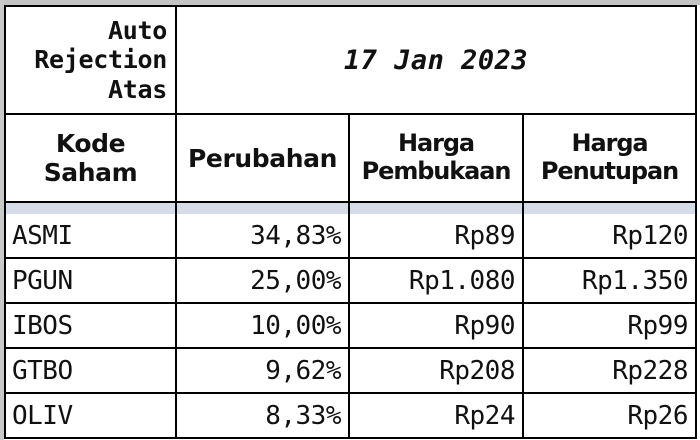 The image size is (700, 440). I want to click on page-edge-left, so click(2, 220).